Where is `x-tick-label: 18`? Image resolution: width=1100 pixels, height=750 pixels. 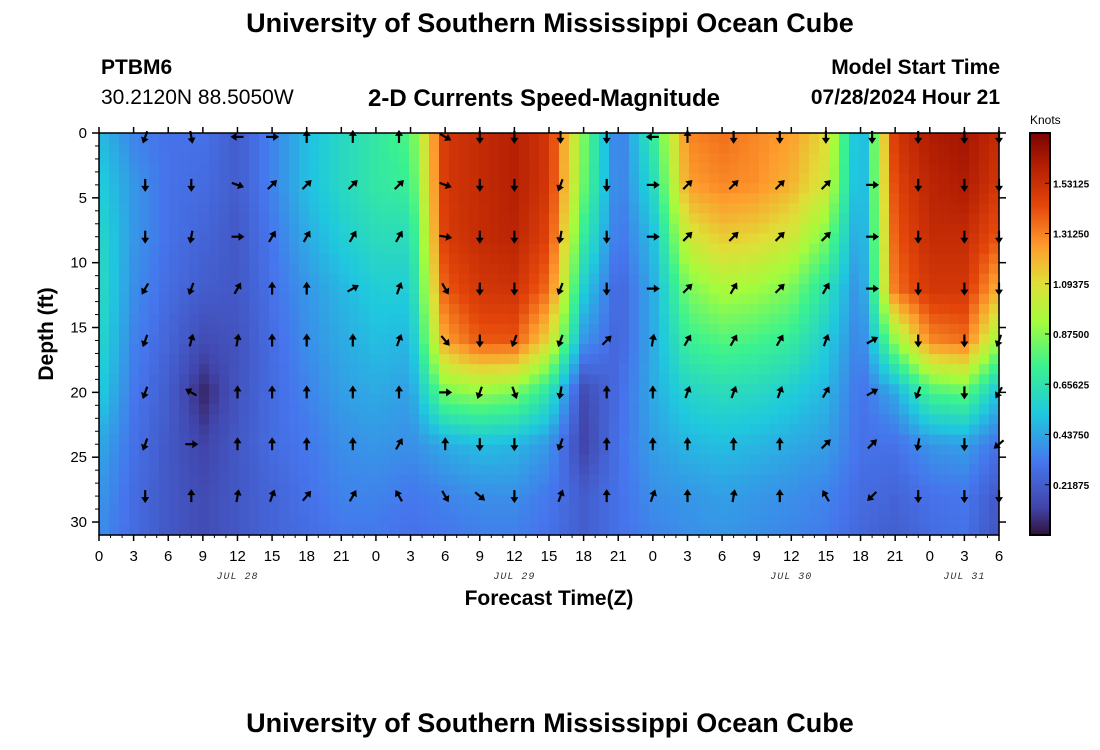 x-tick-label: 18 is located at coordinates (306, 556).